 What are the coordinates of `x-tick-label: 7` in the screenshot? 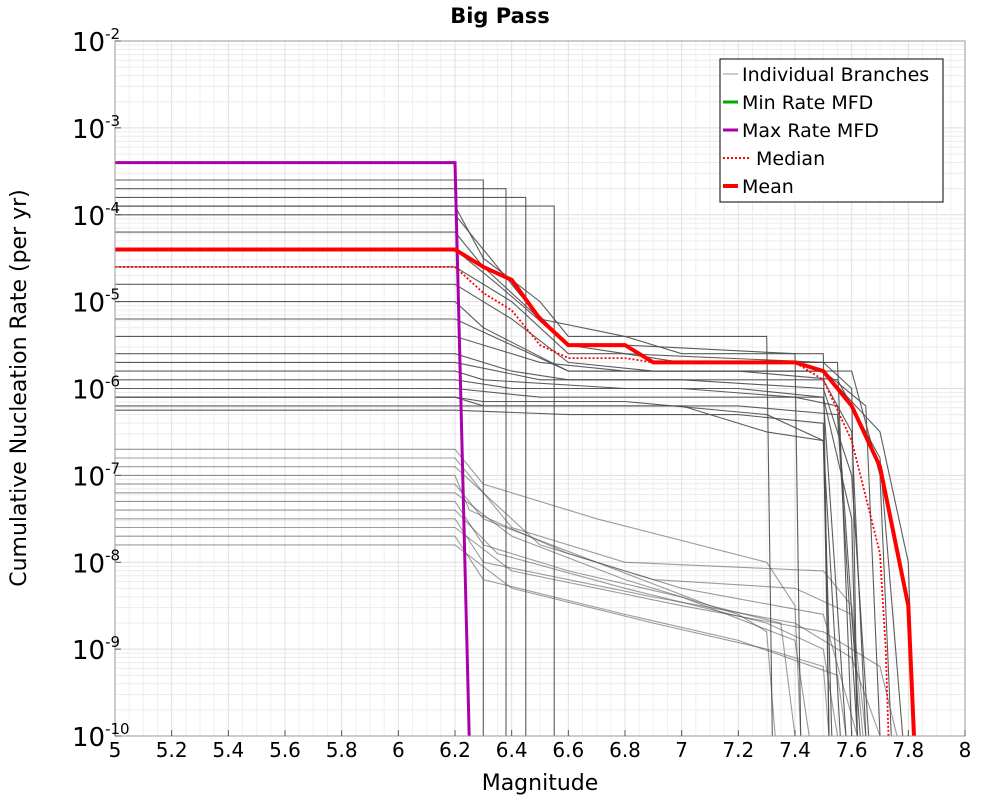 It's located at (681, 750).